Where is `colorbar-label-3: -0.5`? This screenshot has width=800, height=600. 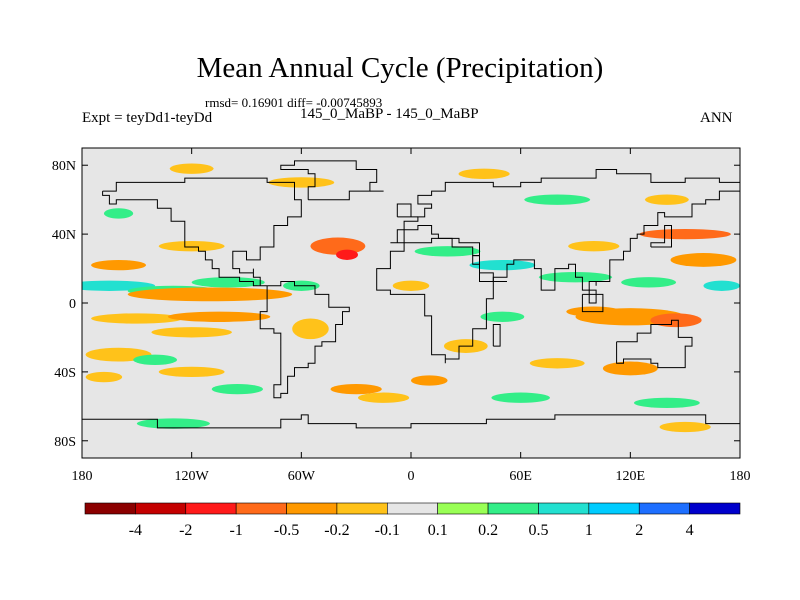 colorbar-label-3: -0.5 is located at coordinates (286, 530).